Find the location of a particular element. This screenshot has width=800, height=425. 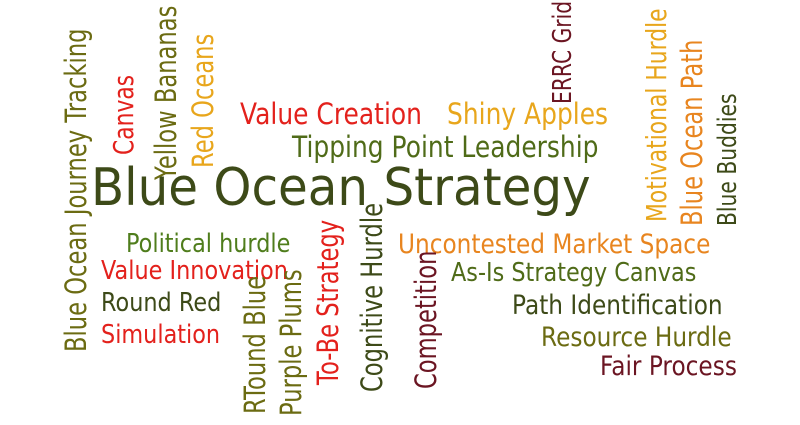

word-simulation: Simulation is located at coordinates (161, 335).